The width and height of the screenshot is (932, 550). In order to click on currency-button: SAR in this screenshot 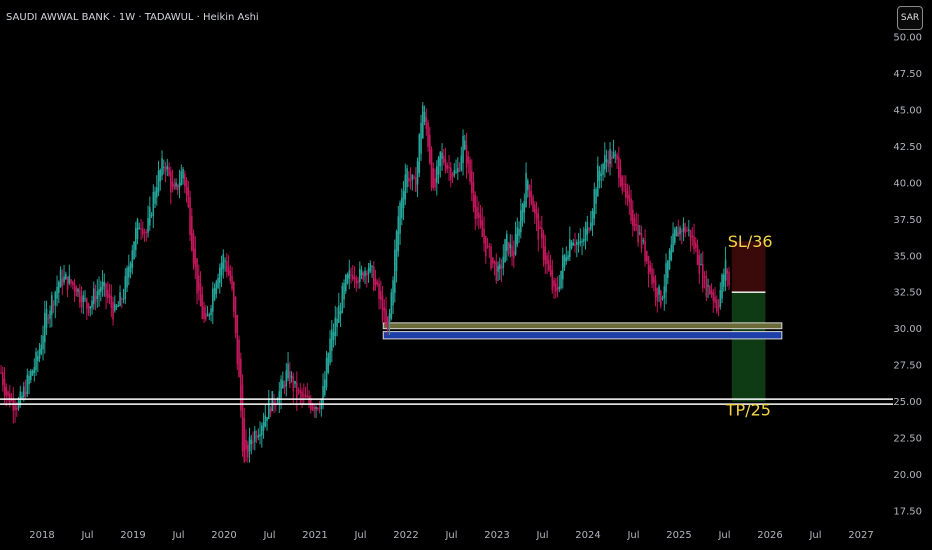, I will do `click(910, 18)`.